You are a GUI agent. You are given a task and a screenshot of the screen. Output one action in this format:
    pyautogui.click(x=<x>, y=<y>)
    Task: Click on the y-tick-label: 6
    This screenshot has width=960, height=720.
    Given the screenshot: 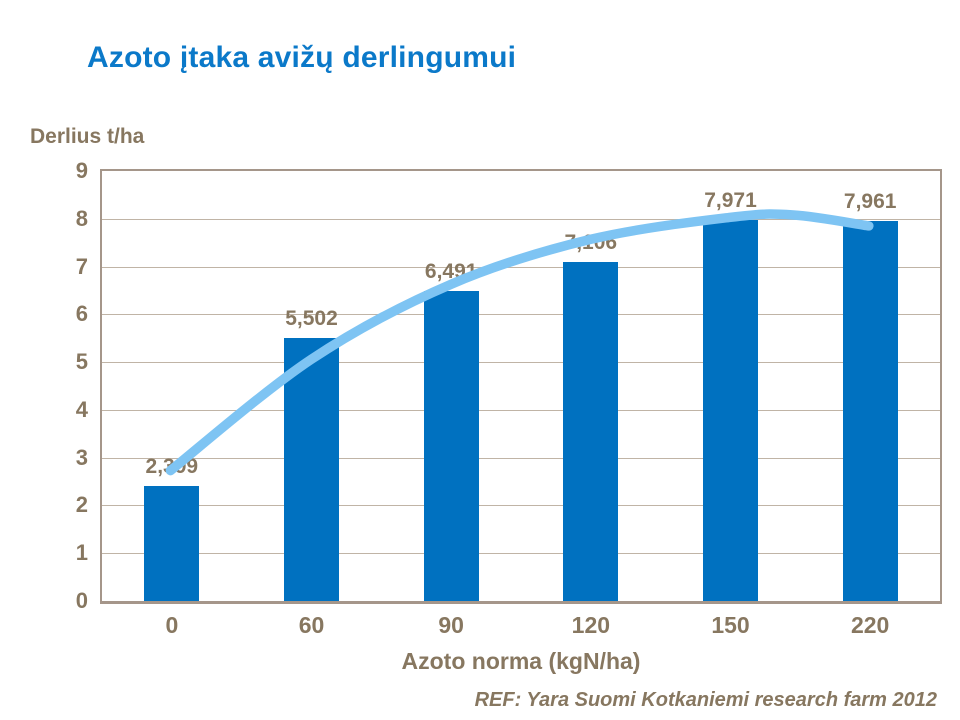 What is the action you would take?
    pyautogui.click(x=81, y=314)
    